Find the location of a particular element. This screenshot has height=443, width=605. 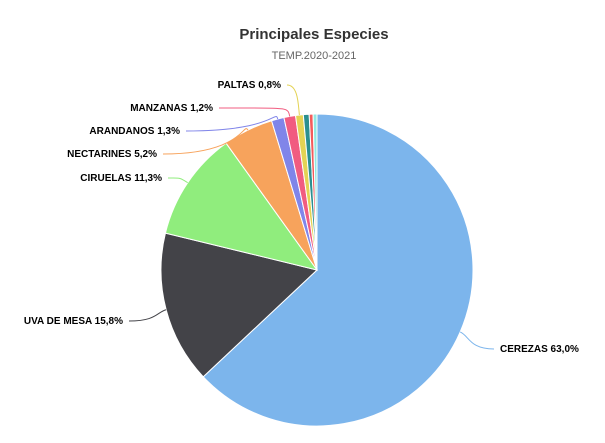

connector-manzanas is located at coordinates (254, 112).